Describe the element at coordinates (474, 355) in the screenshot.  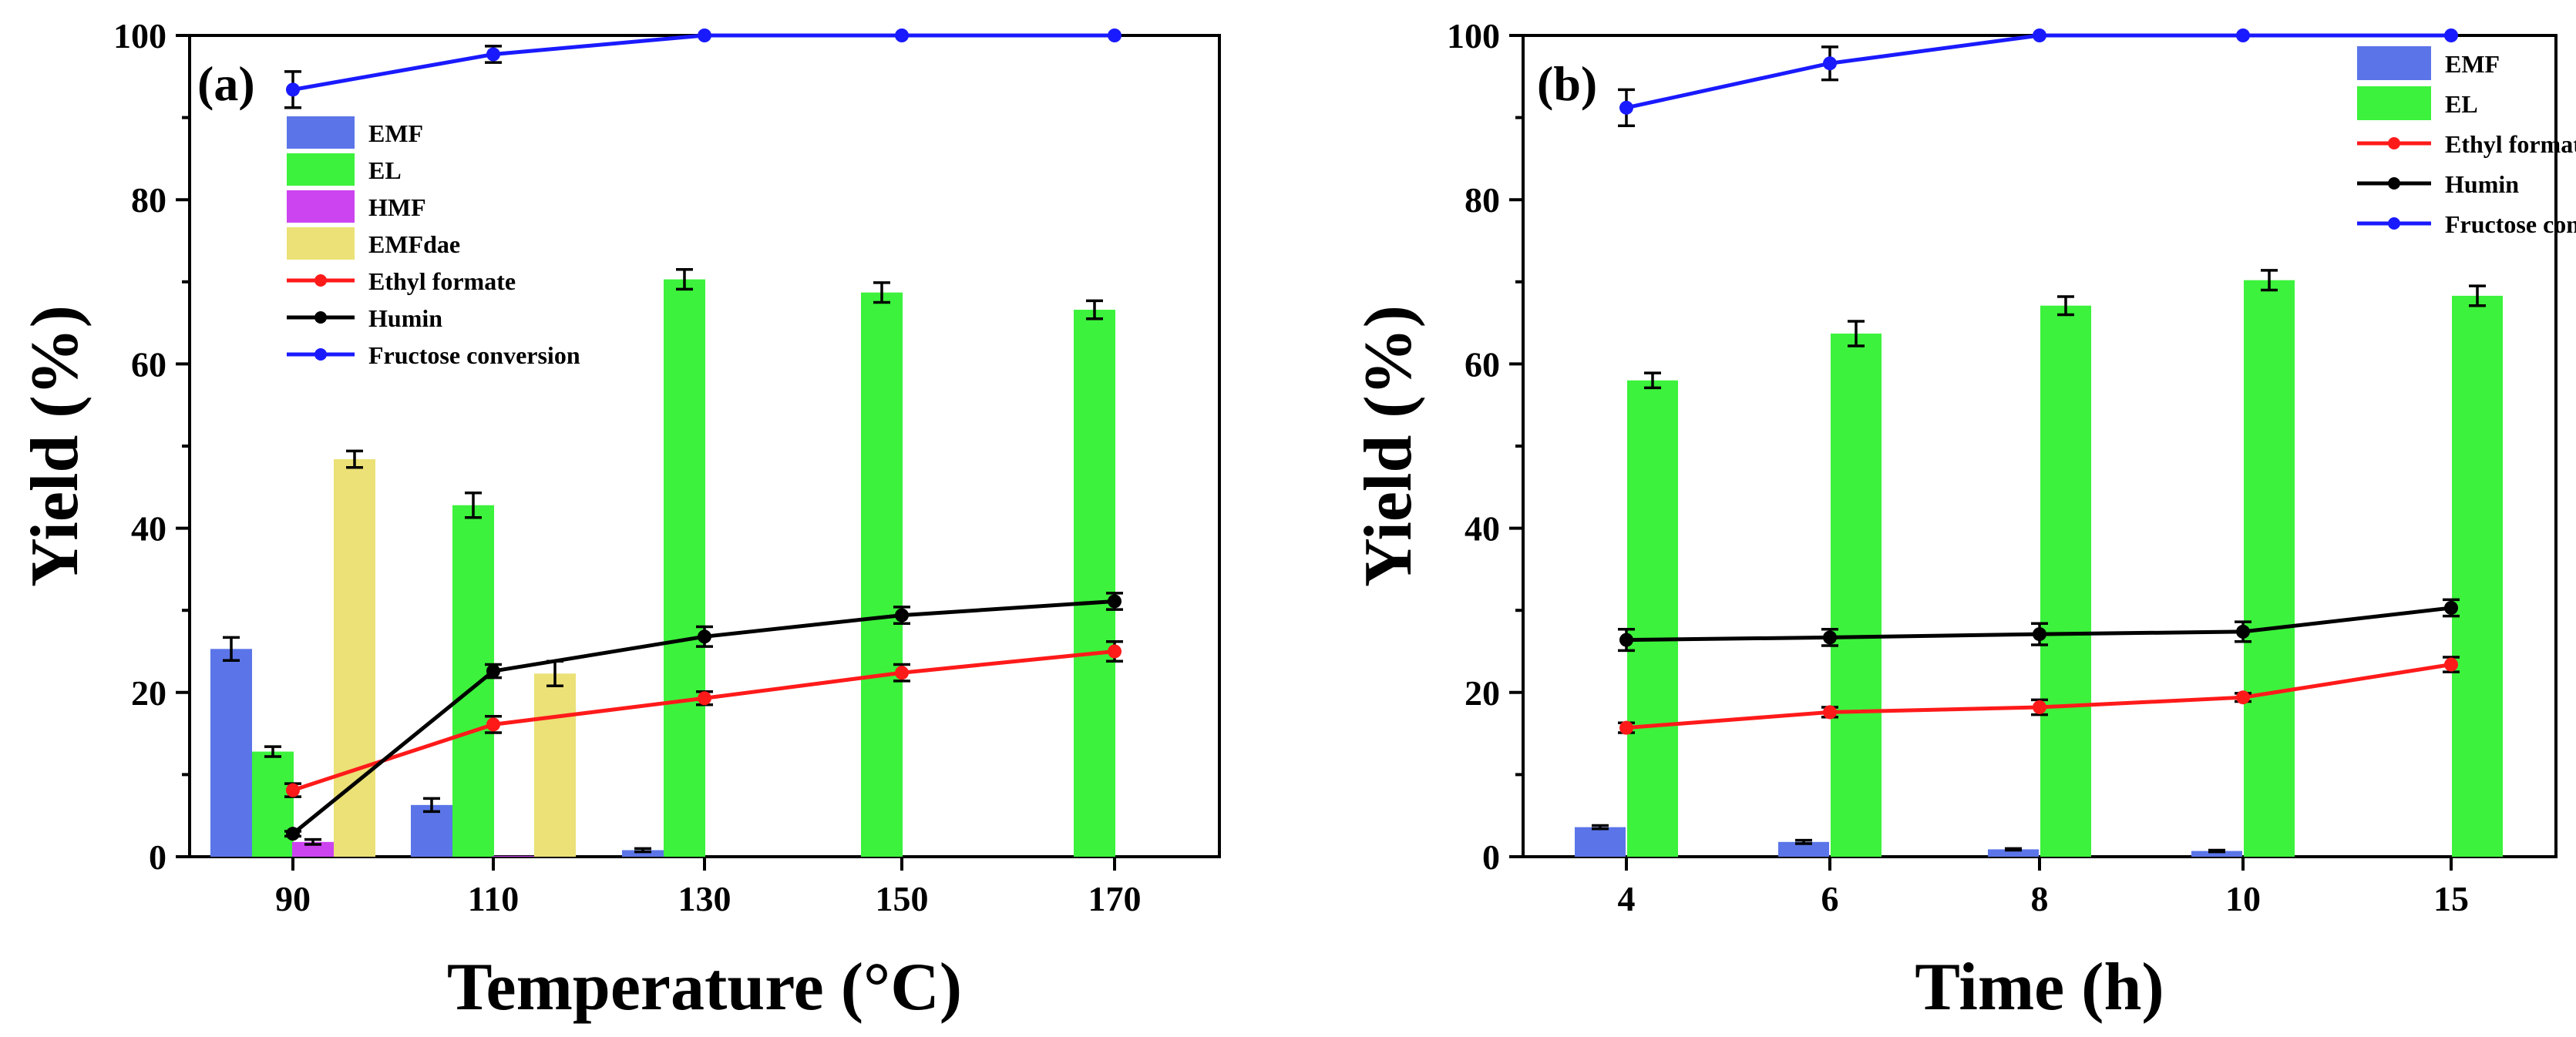
I see `panel-a-legend-label-fructose-conversion: Fructose conversion` at that location.